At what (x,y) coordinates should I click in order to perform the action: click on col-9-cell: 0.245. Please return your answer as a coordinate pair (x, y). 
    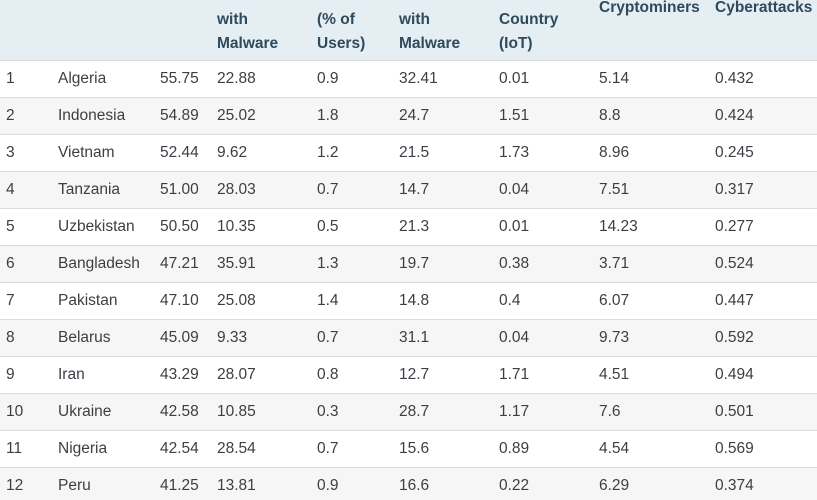
    Looking at the image, I should click on (766, 153).